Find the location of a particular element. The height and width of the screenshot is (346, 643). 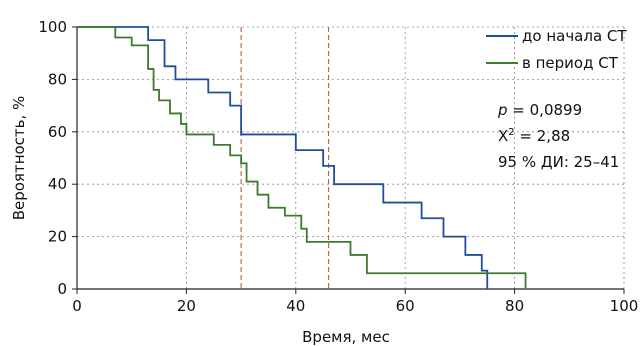

reference-lines is located at coordinates (285, 158).